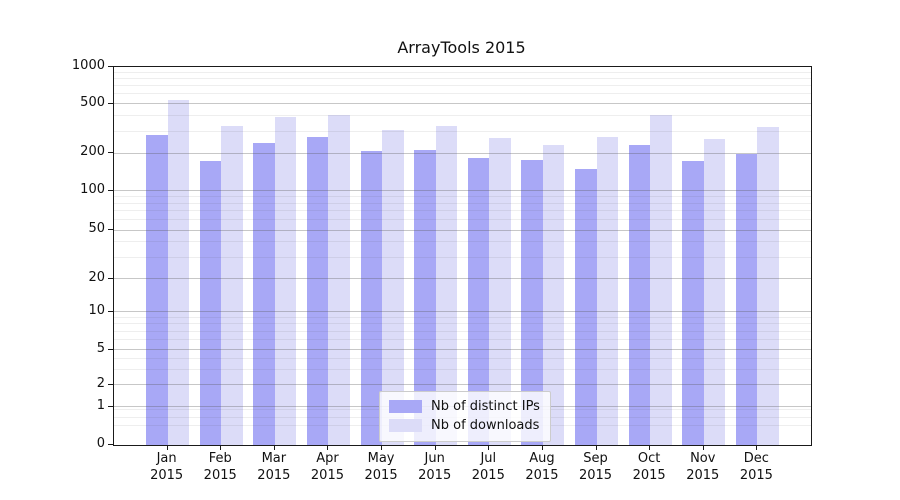 The height and width of the screenshot is (500, 900). Describe the element at coordinates (478, 301) in the screenshot. I see `bar-distinct-ips-jul` at that location.